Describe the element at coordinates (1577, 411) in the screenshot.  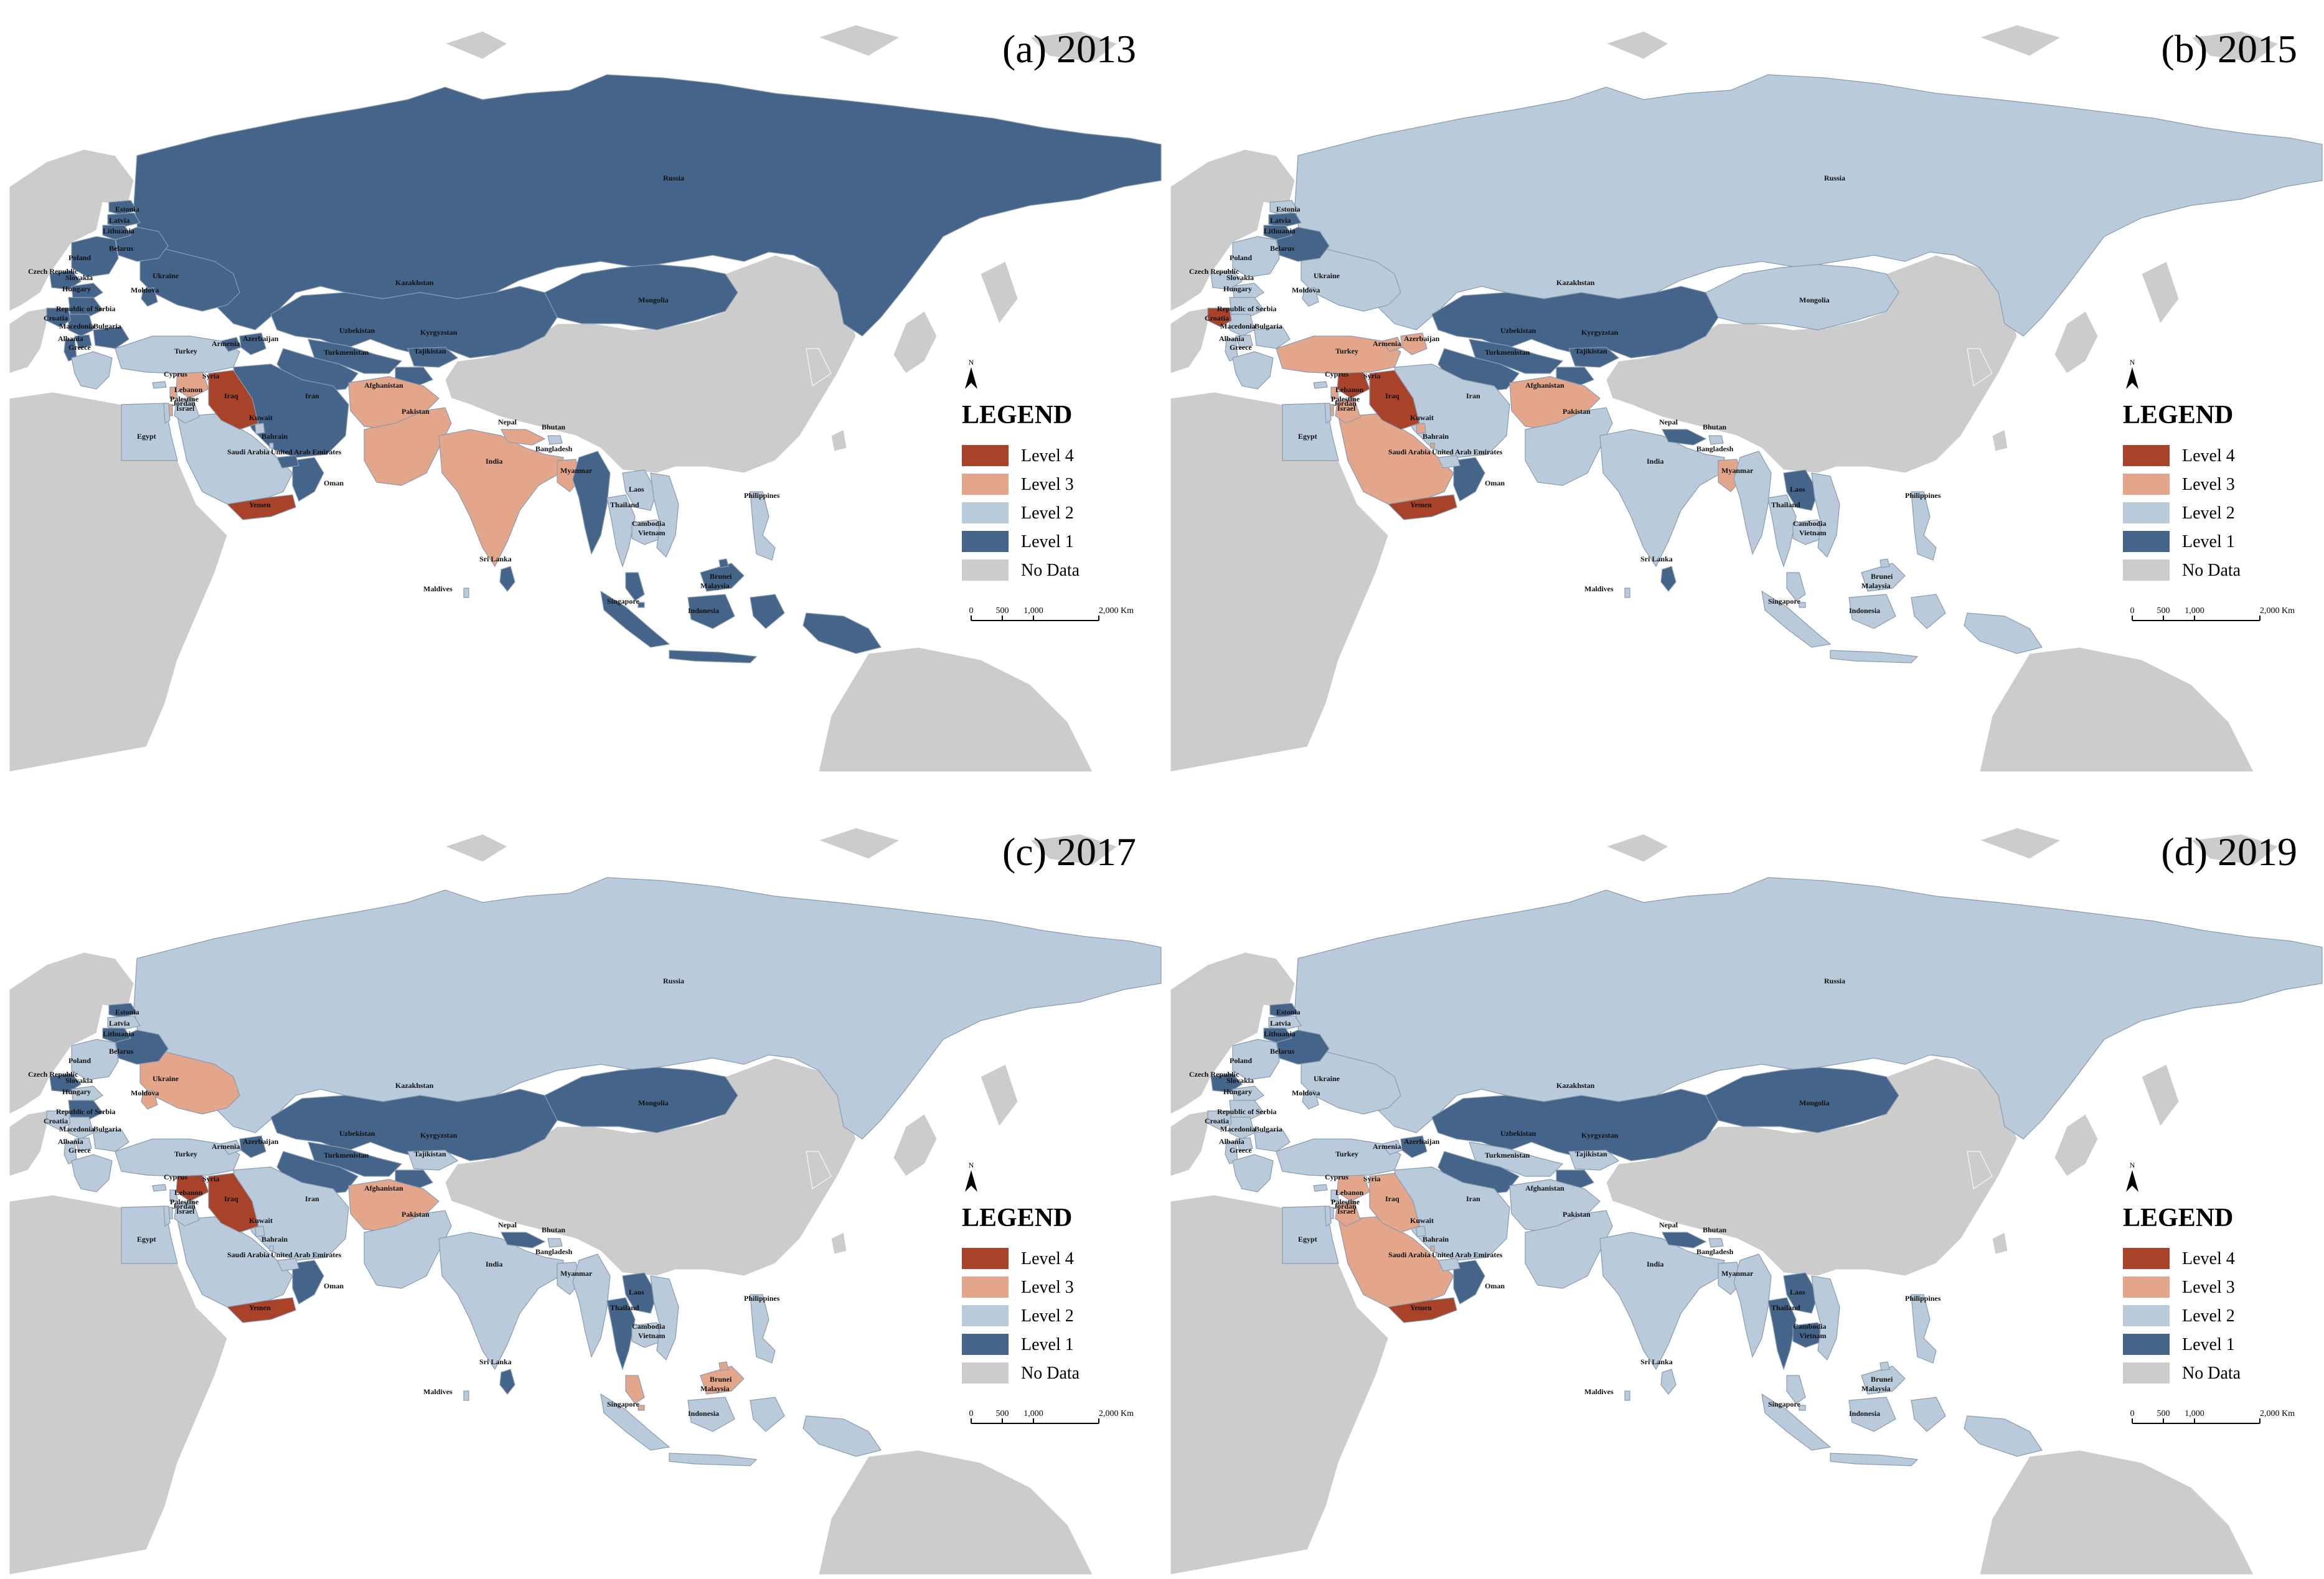
I see `country-label-pakistan: Pakistan` at that location.